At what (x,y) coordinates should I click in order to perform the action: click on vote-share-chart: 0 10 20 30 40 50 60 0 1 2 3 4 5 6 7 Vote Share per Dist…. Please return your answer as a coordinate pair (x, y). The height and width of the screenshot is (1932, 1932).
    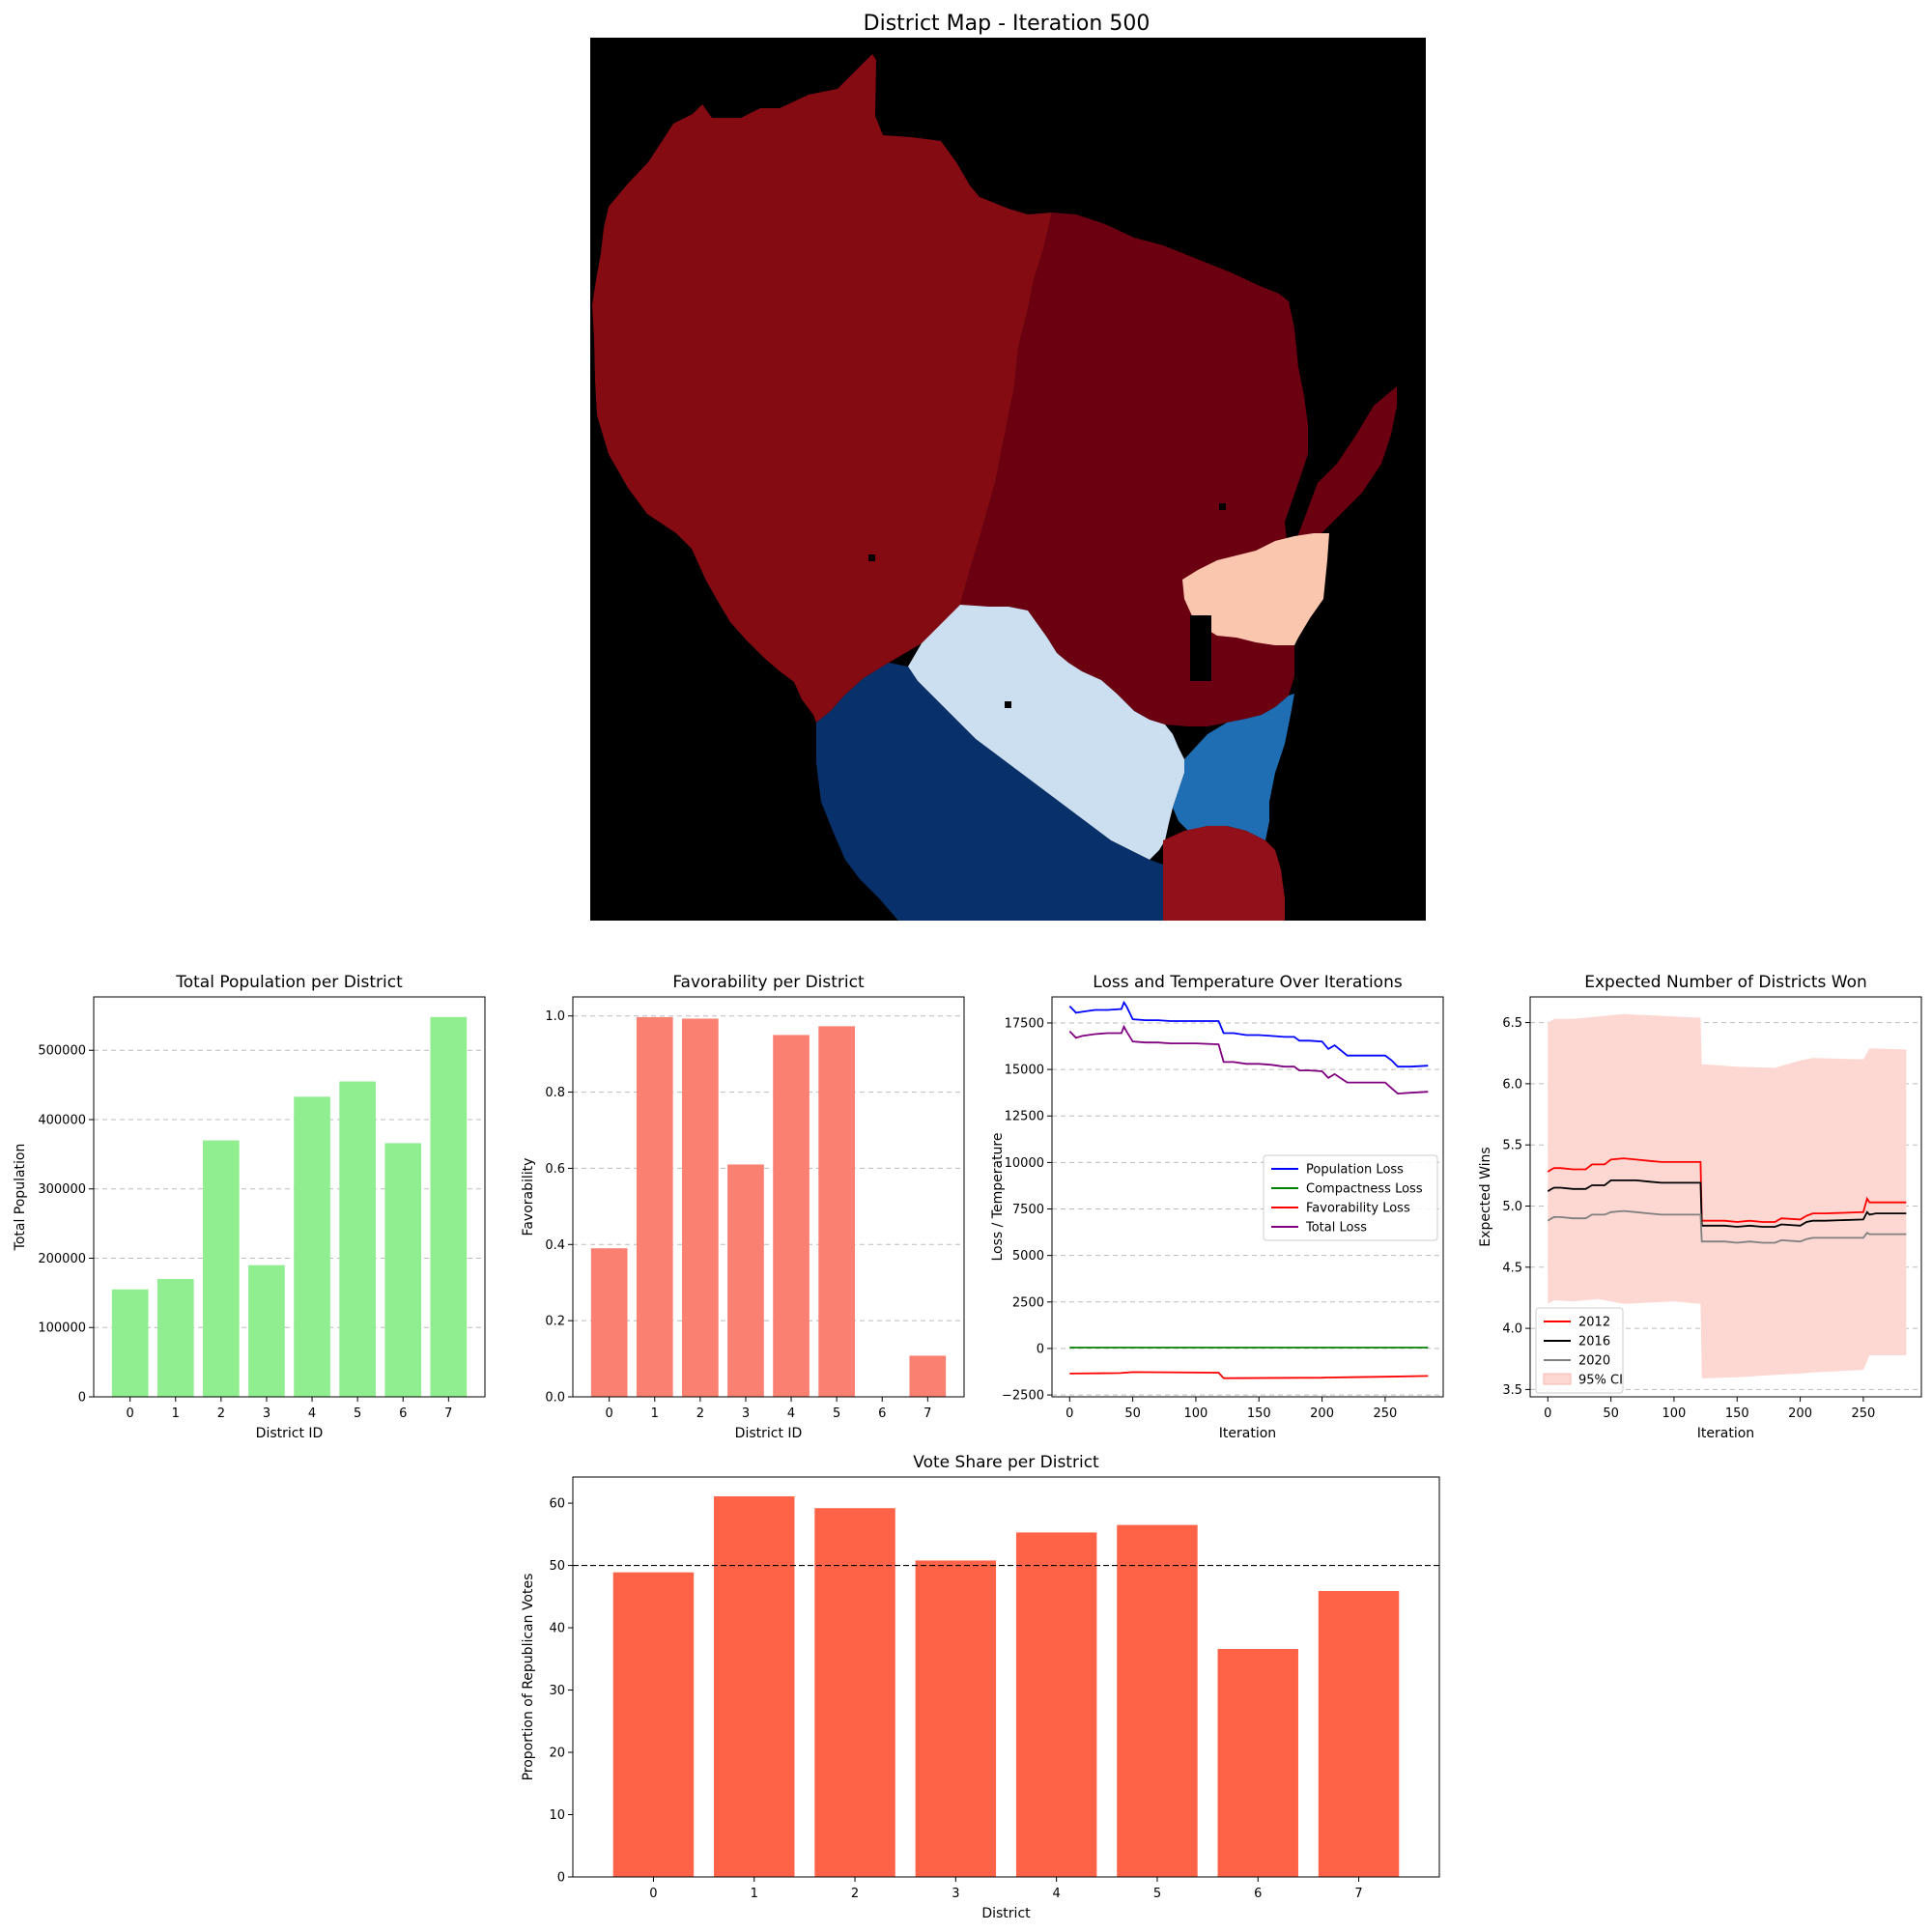
    Looking at the image, I should click on (980, 1687).